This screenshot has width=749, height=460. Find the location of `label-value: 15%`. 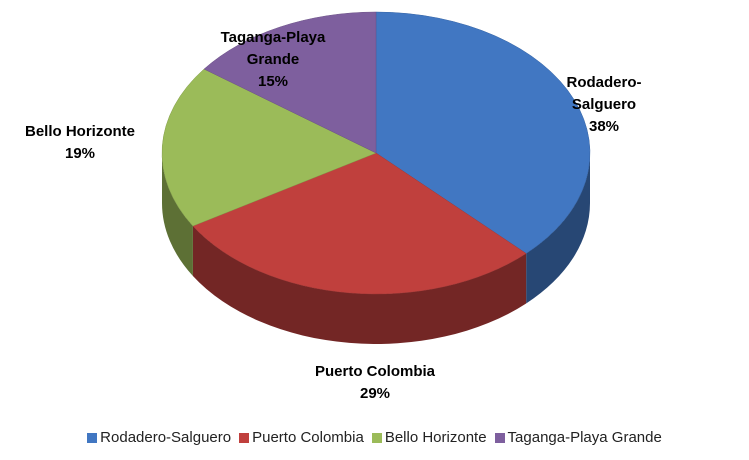

label-value: 15% is located at coordinates (273, 81).